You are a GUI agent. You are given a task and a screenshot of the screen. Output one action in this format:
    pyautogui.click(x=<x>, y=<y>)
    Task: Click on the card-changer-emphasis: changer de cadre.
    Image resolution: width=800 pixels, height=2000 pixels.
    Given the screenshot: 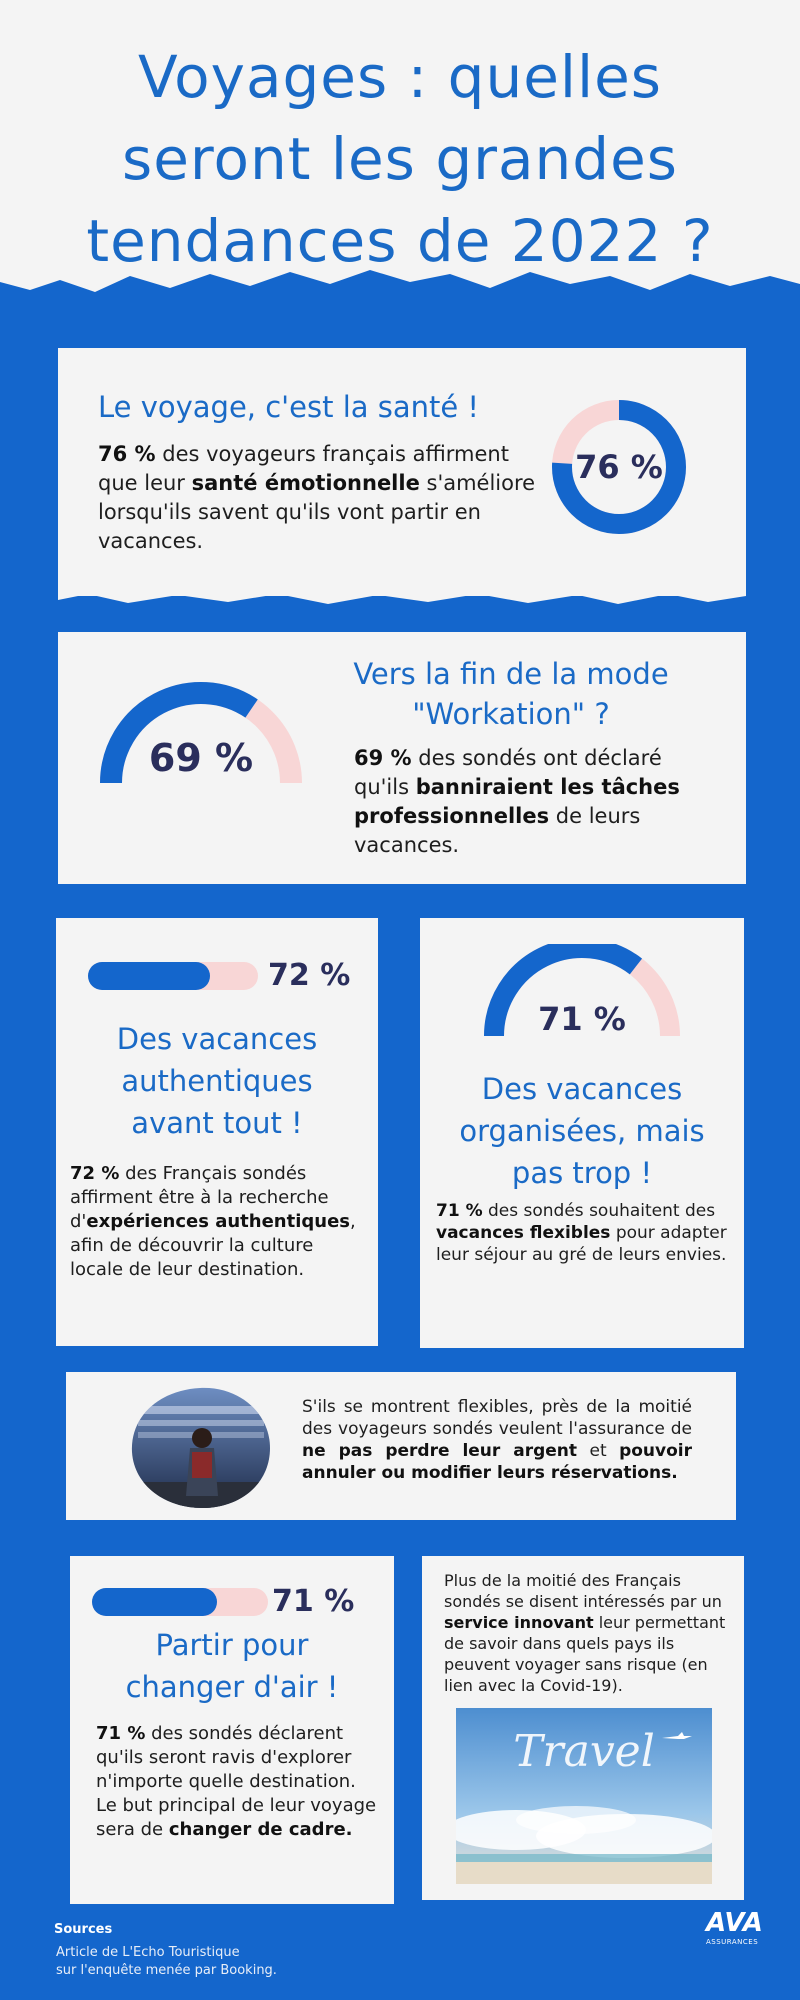 What is the action you would take?
    pyautogui.click(x=260, y=1829)
    